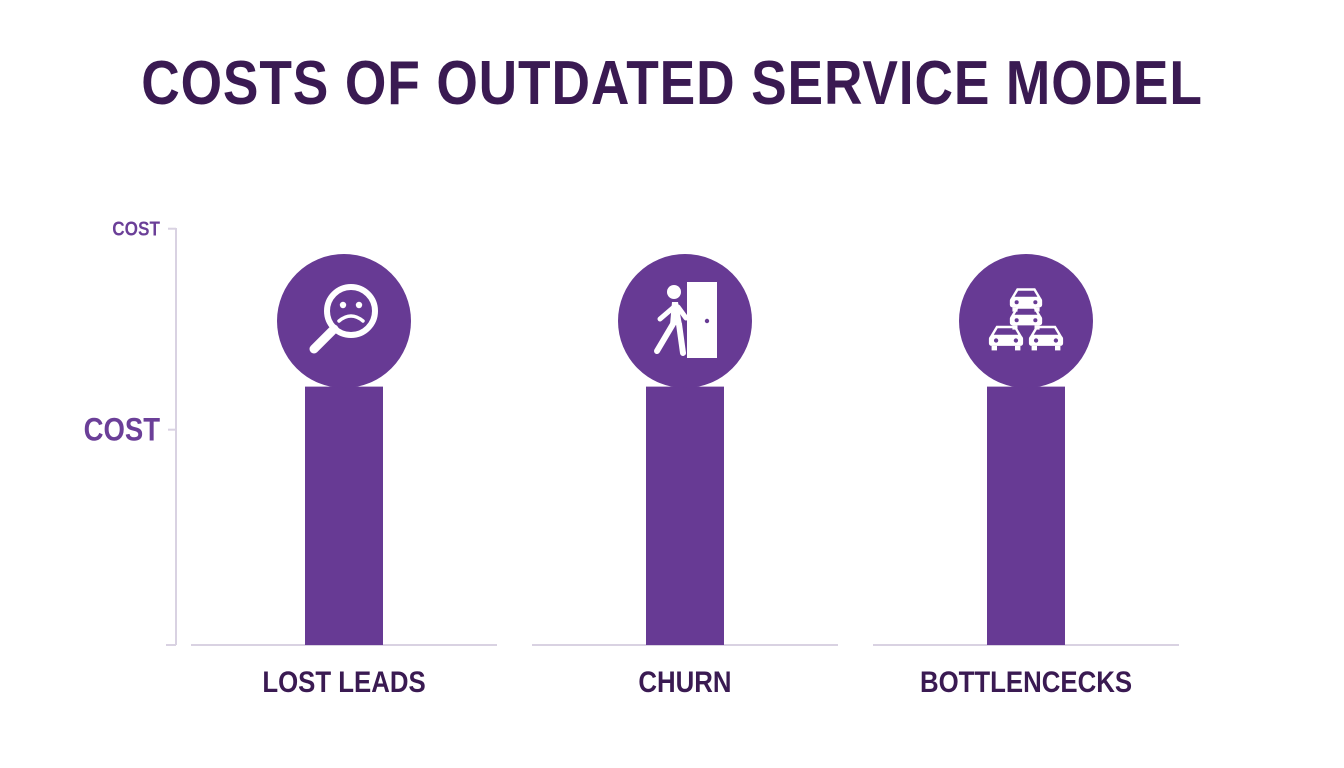 This screenshot has height=768, width=1344. I want to click on category-label: BOTTLENCECKS, so click(1026, 681).